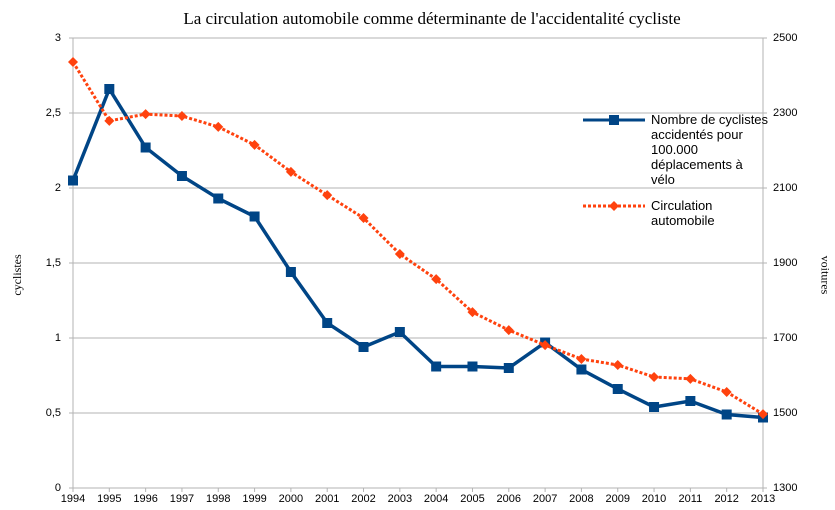 This screenshot has height=510, width=835. I want to click on legend-item: Circulation automobile, so click(683, 213).